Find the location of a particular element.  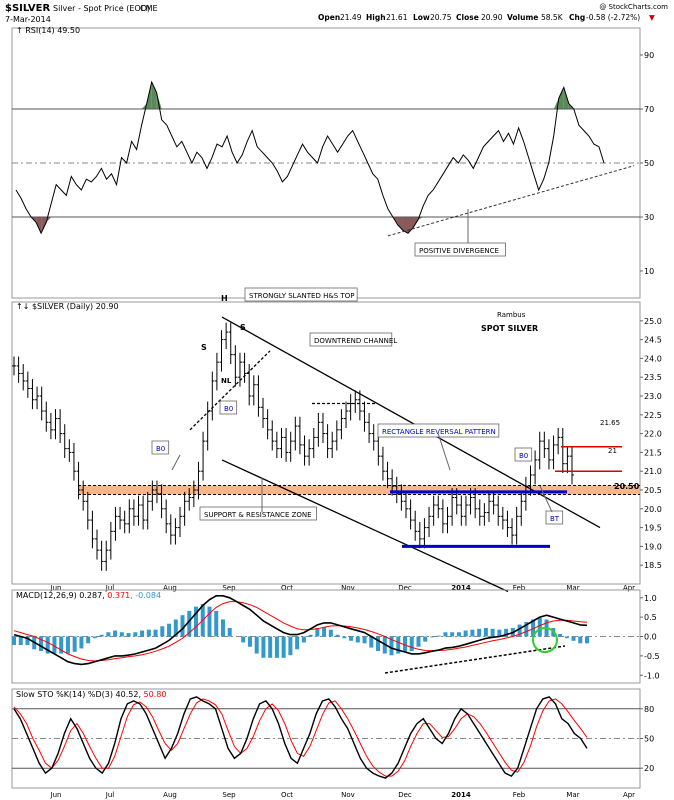

sto-k-value: Slow STO %K(14) %D(3) 40.52, is located at coordinates (80, 694).